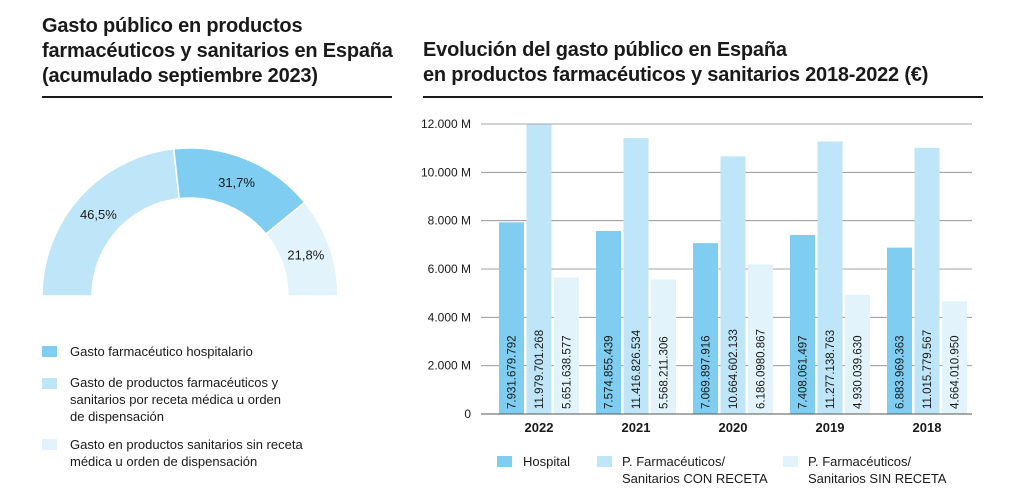  What do you see at coordinates (236, 182) in the screenshot?
I see `donut-slice-label: 31,7%` at bounding box center [236, 182].